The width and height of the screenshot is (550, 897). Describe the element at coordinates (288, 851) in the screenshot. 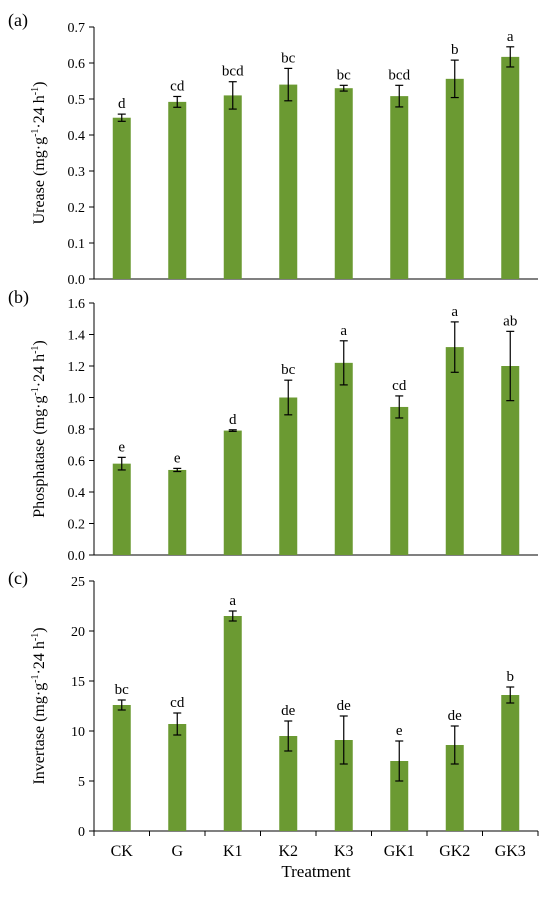

I see `x-tick-label: K2` at that location.